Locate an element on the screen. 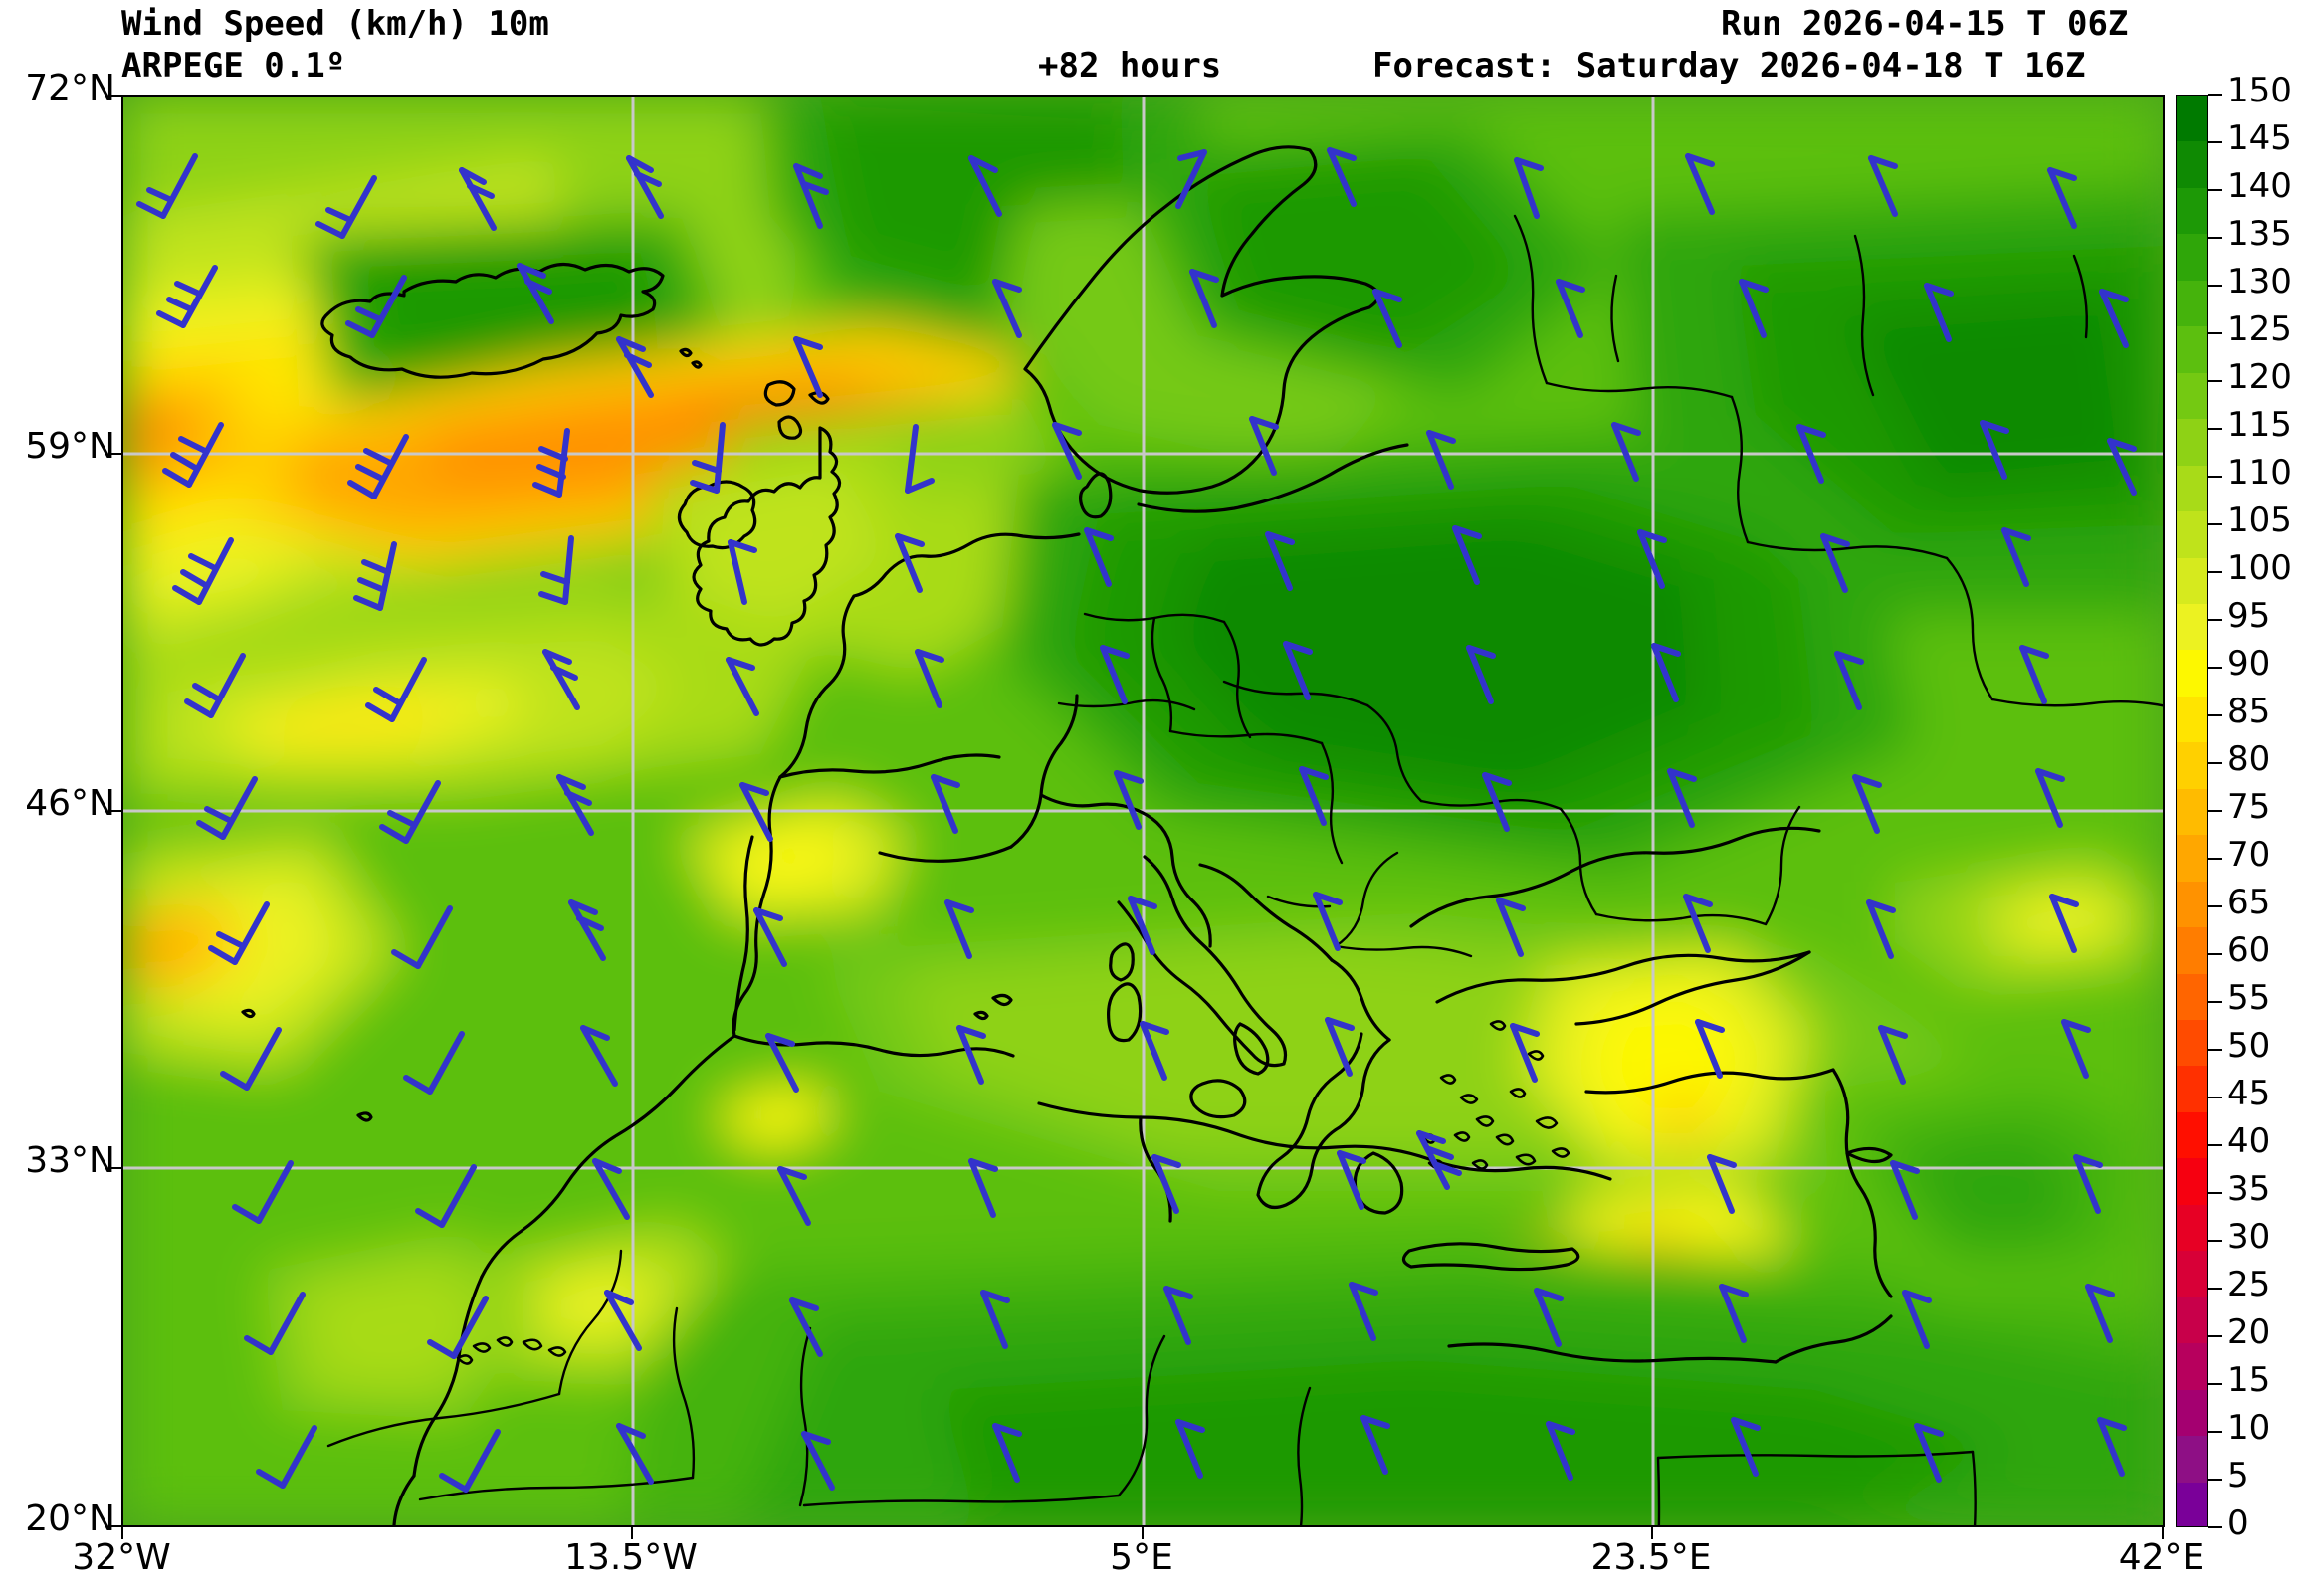  colorbar-tick-label: 15 is located at coordinates (2249, 1380).